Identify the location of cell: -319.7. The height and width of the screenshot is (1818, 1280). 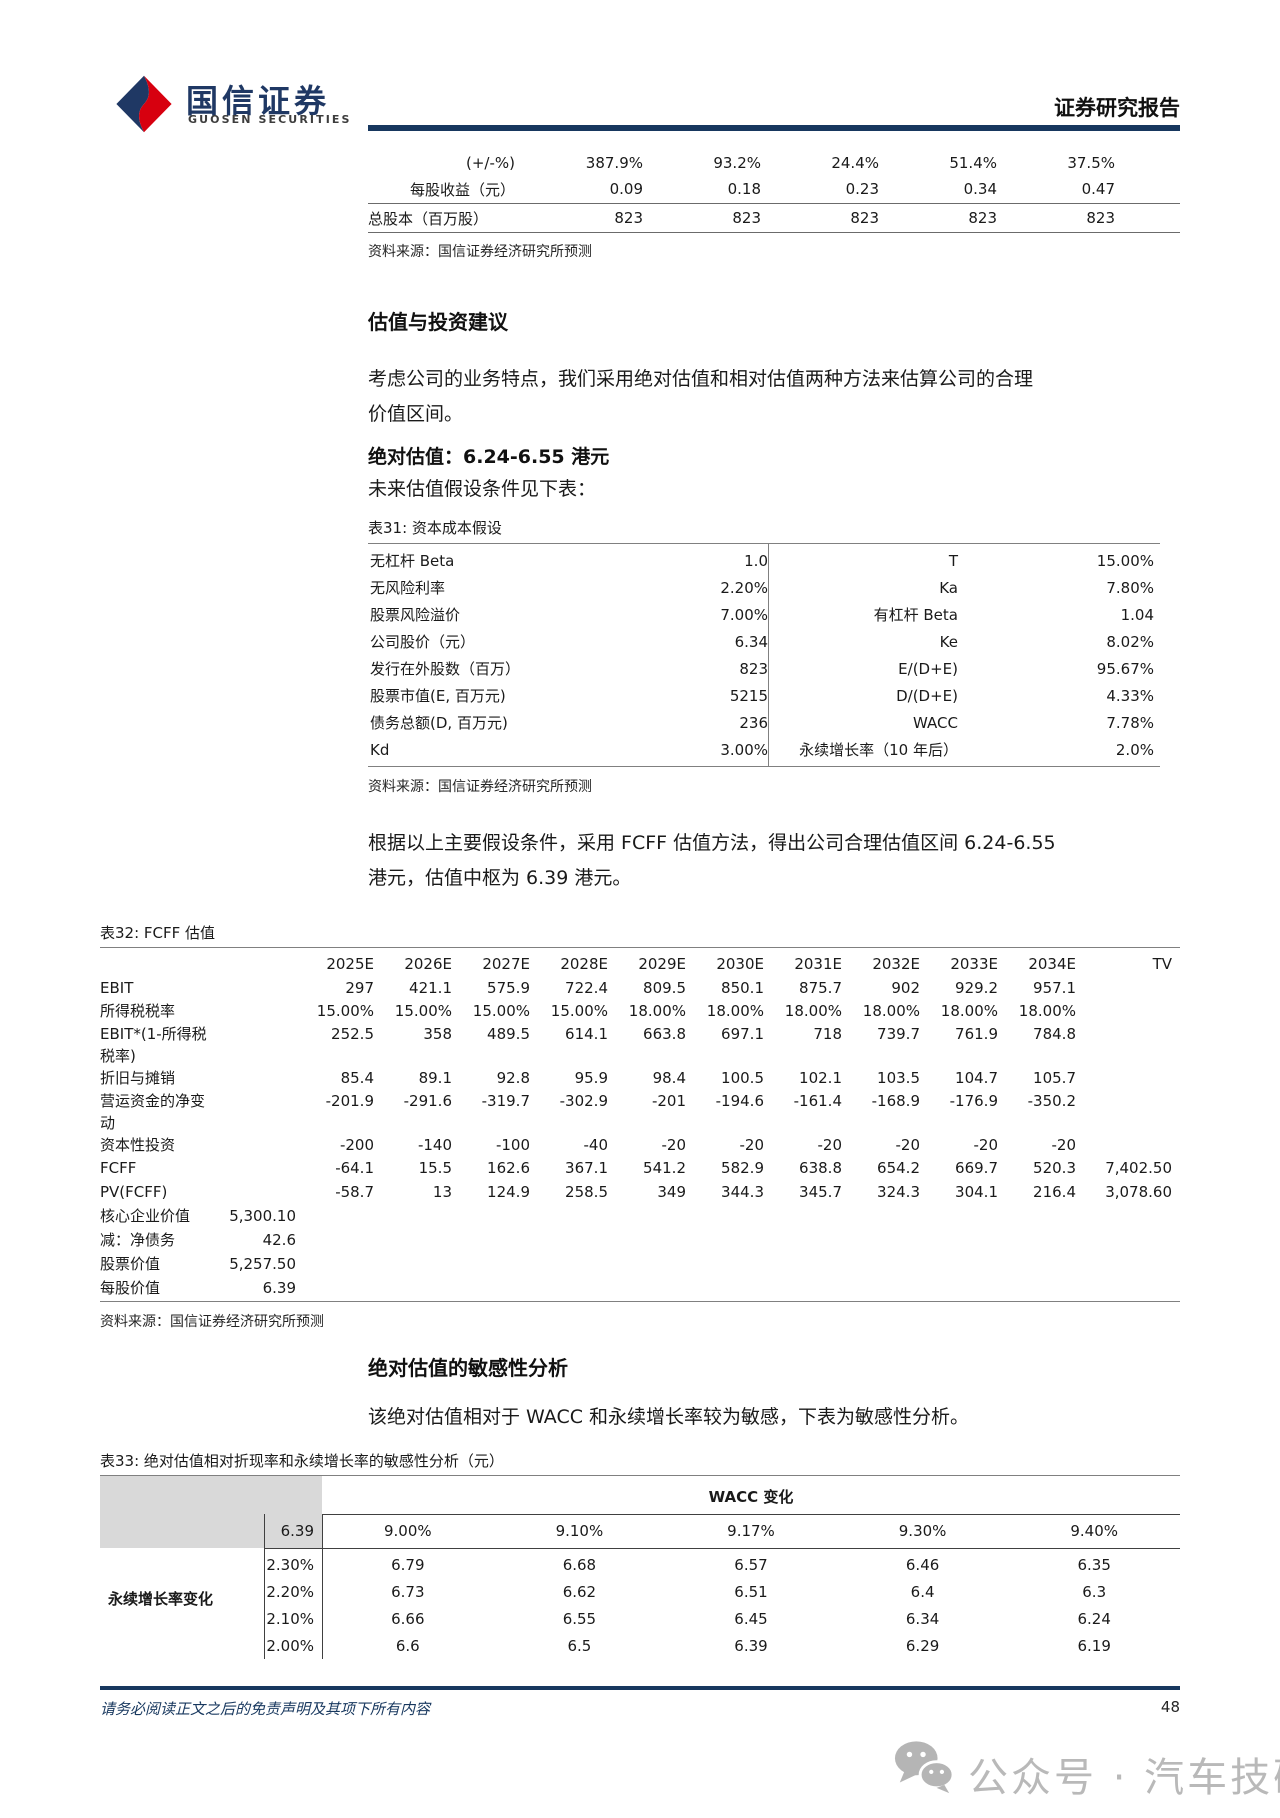
(505, 1101).